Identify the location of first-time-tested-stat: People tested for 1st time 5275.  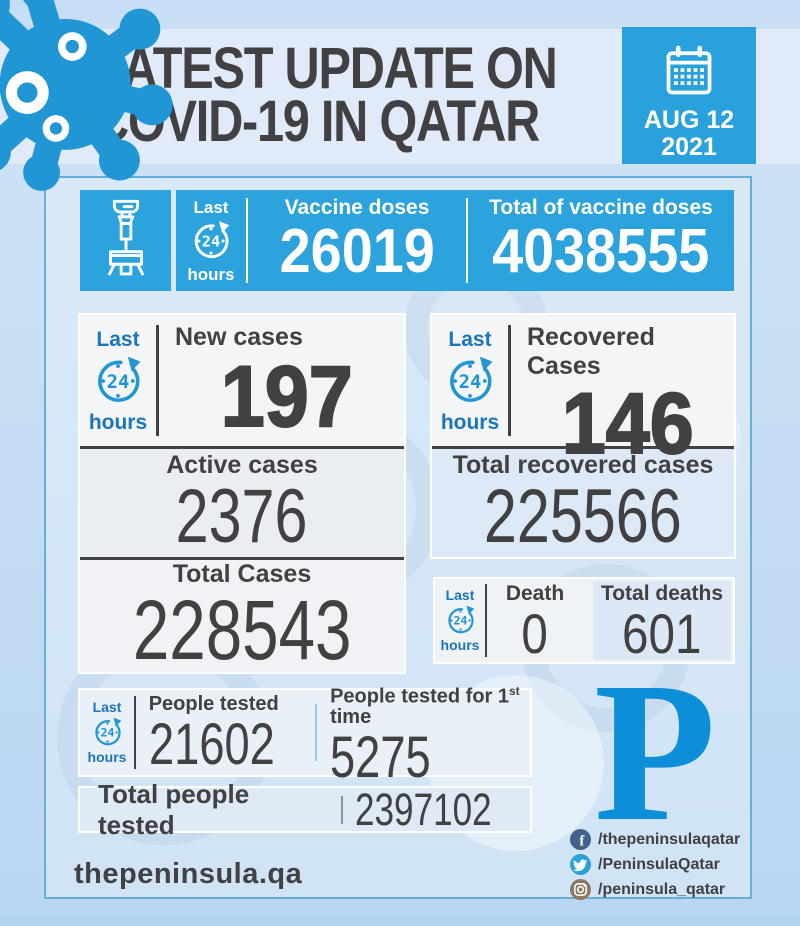
(423, 736).